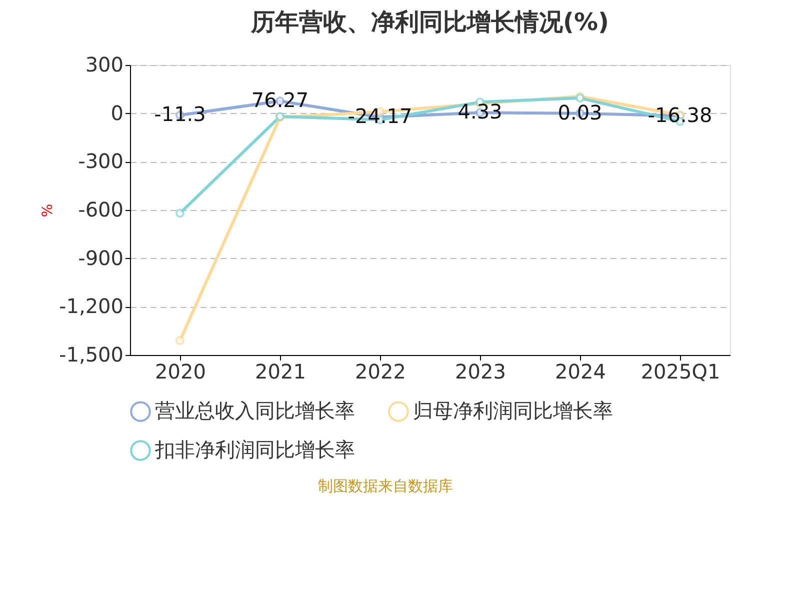 The height and width of the screenshot is (600, 800). Describe the element at coordinates (680, 114) in the screenshot. I see `data-label: -16.38` at that location.